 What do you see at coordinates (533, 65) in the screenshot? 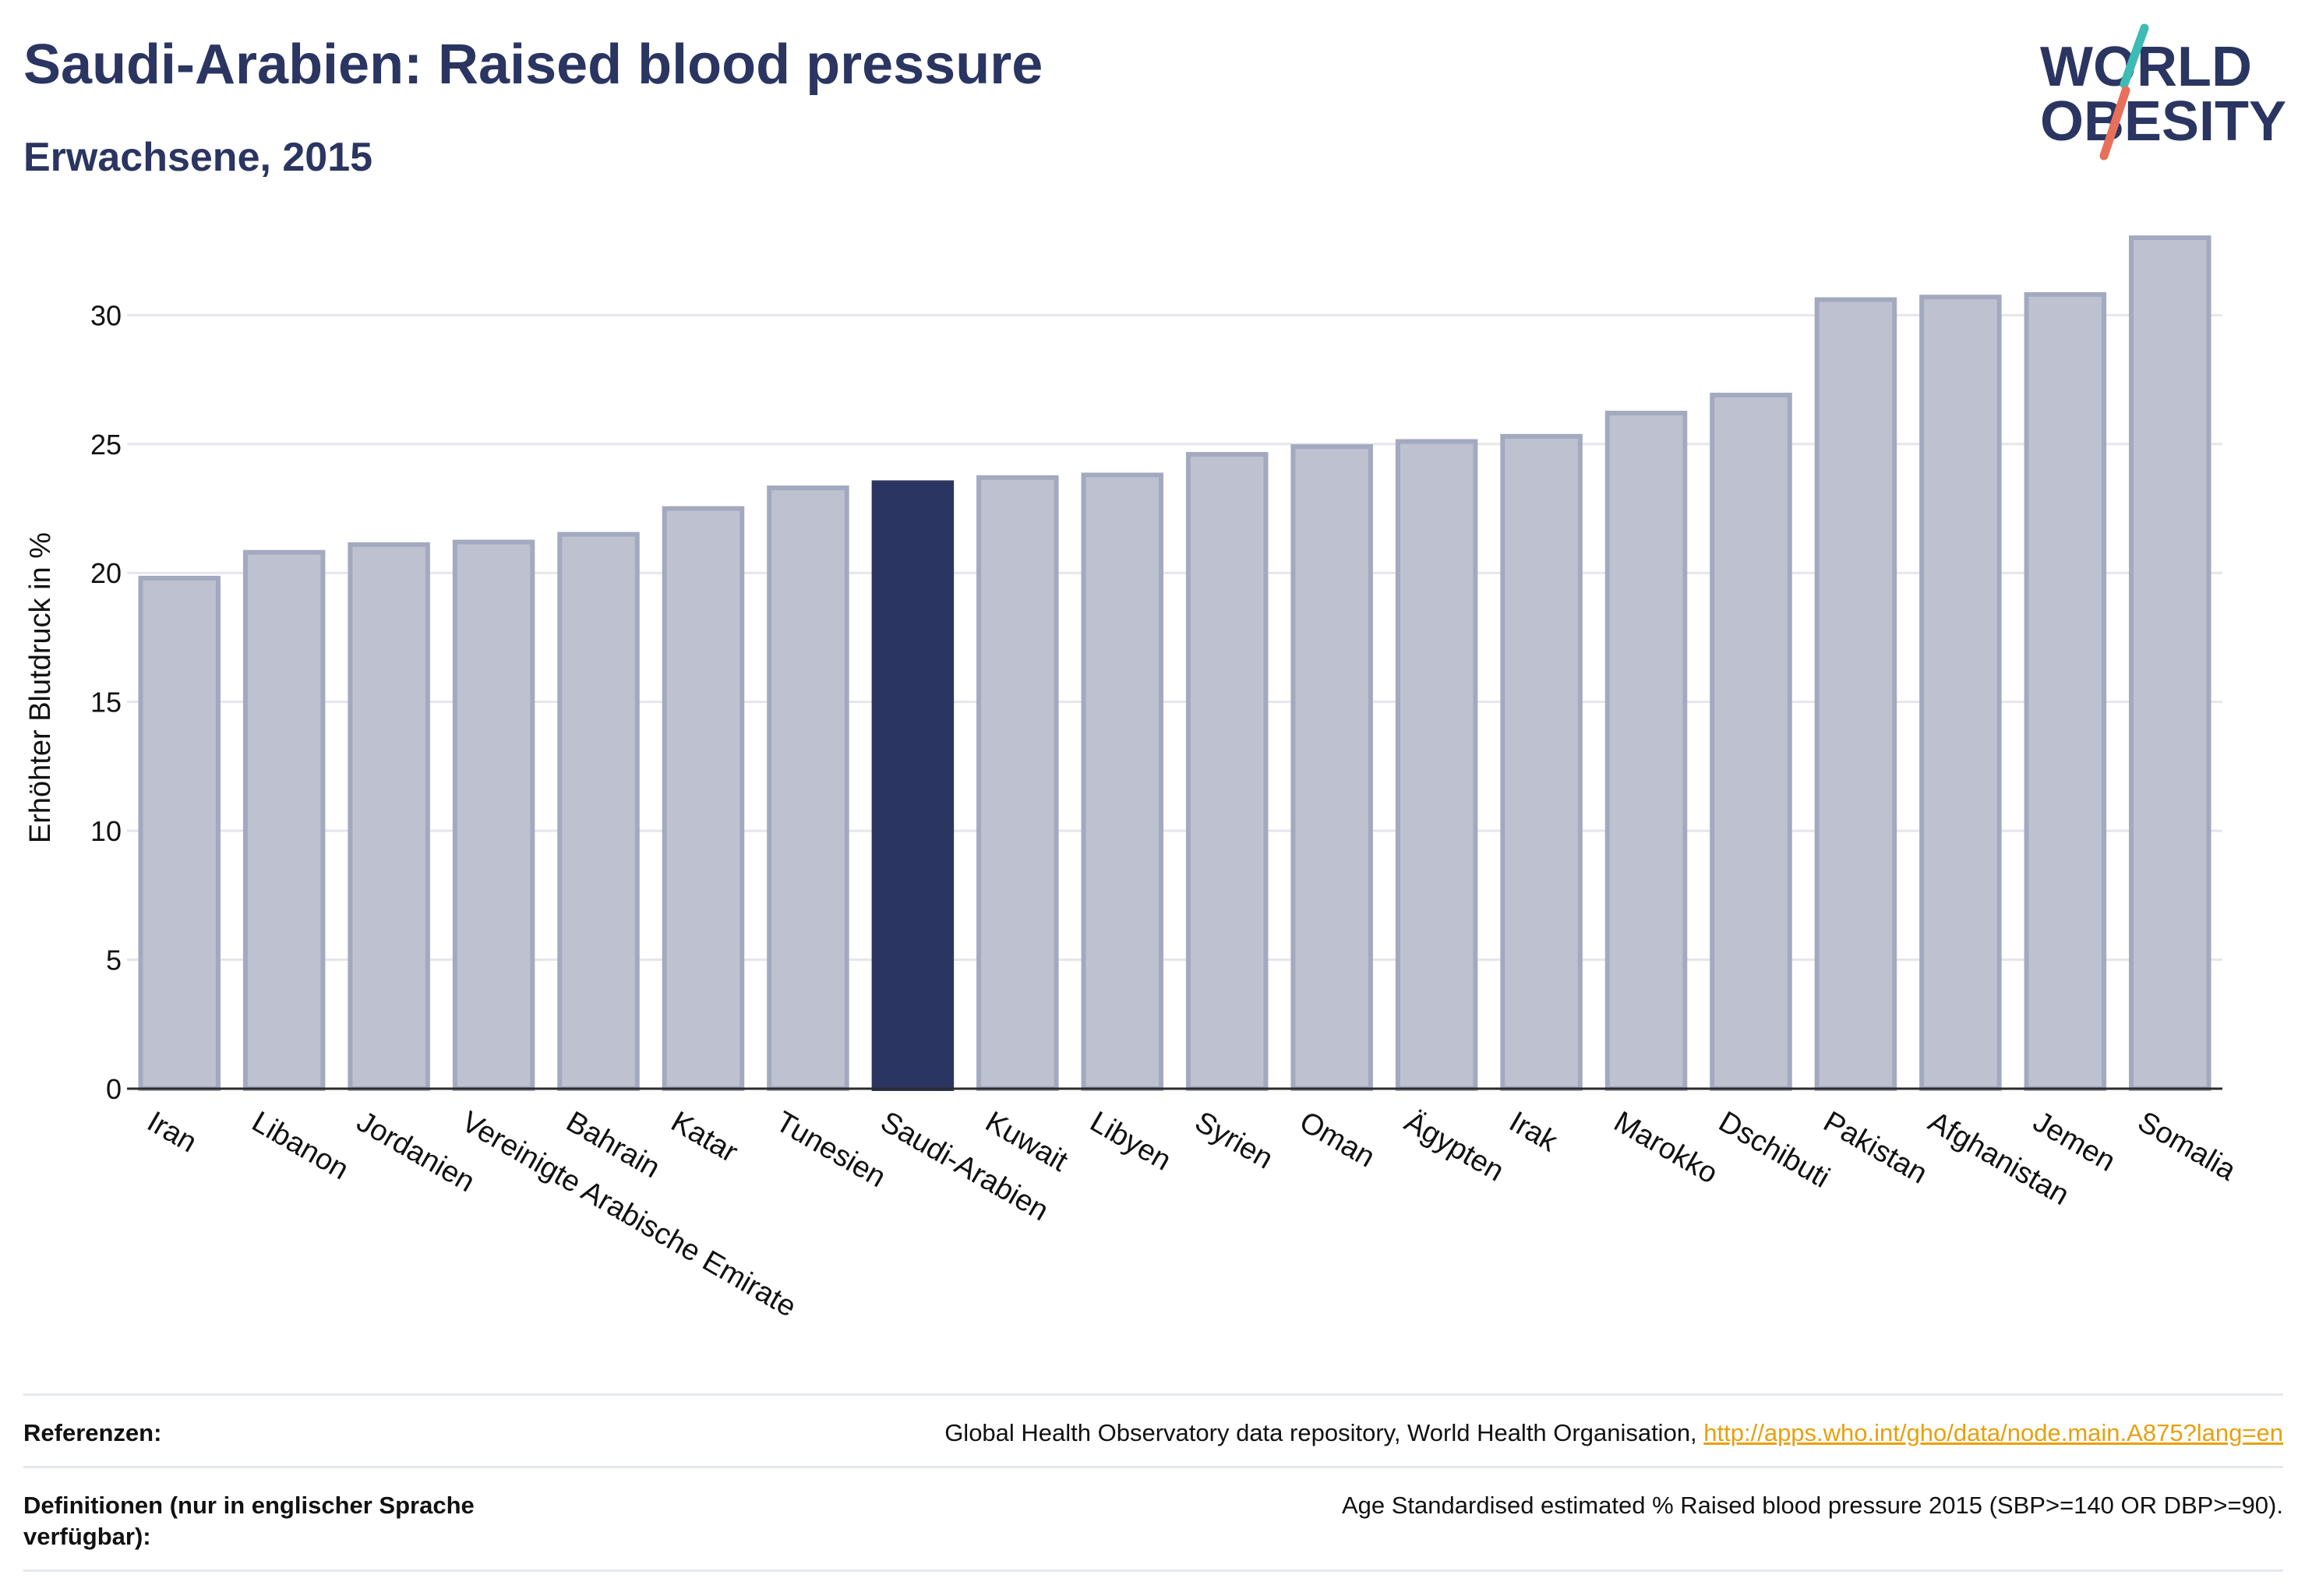
I see `chart-title: Saudi-Arabien: Raised blood pressure` at bounding box center [533, 65].